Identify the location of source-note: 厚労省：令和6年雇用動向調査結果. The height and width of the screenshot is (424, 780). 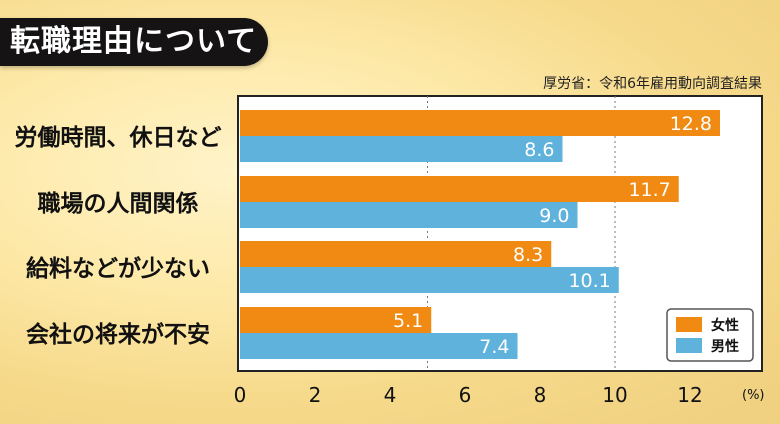
(652, 84).